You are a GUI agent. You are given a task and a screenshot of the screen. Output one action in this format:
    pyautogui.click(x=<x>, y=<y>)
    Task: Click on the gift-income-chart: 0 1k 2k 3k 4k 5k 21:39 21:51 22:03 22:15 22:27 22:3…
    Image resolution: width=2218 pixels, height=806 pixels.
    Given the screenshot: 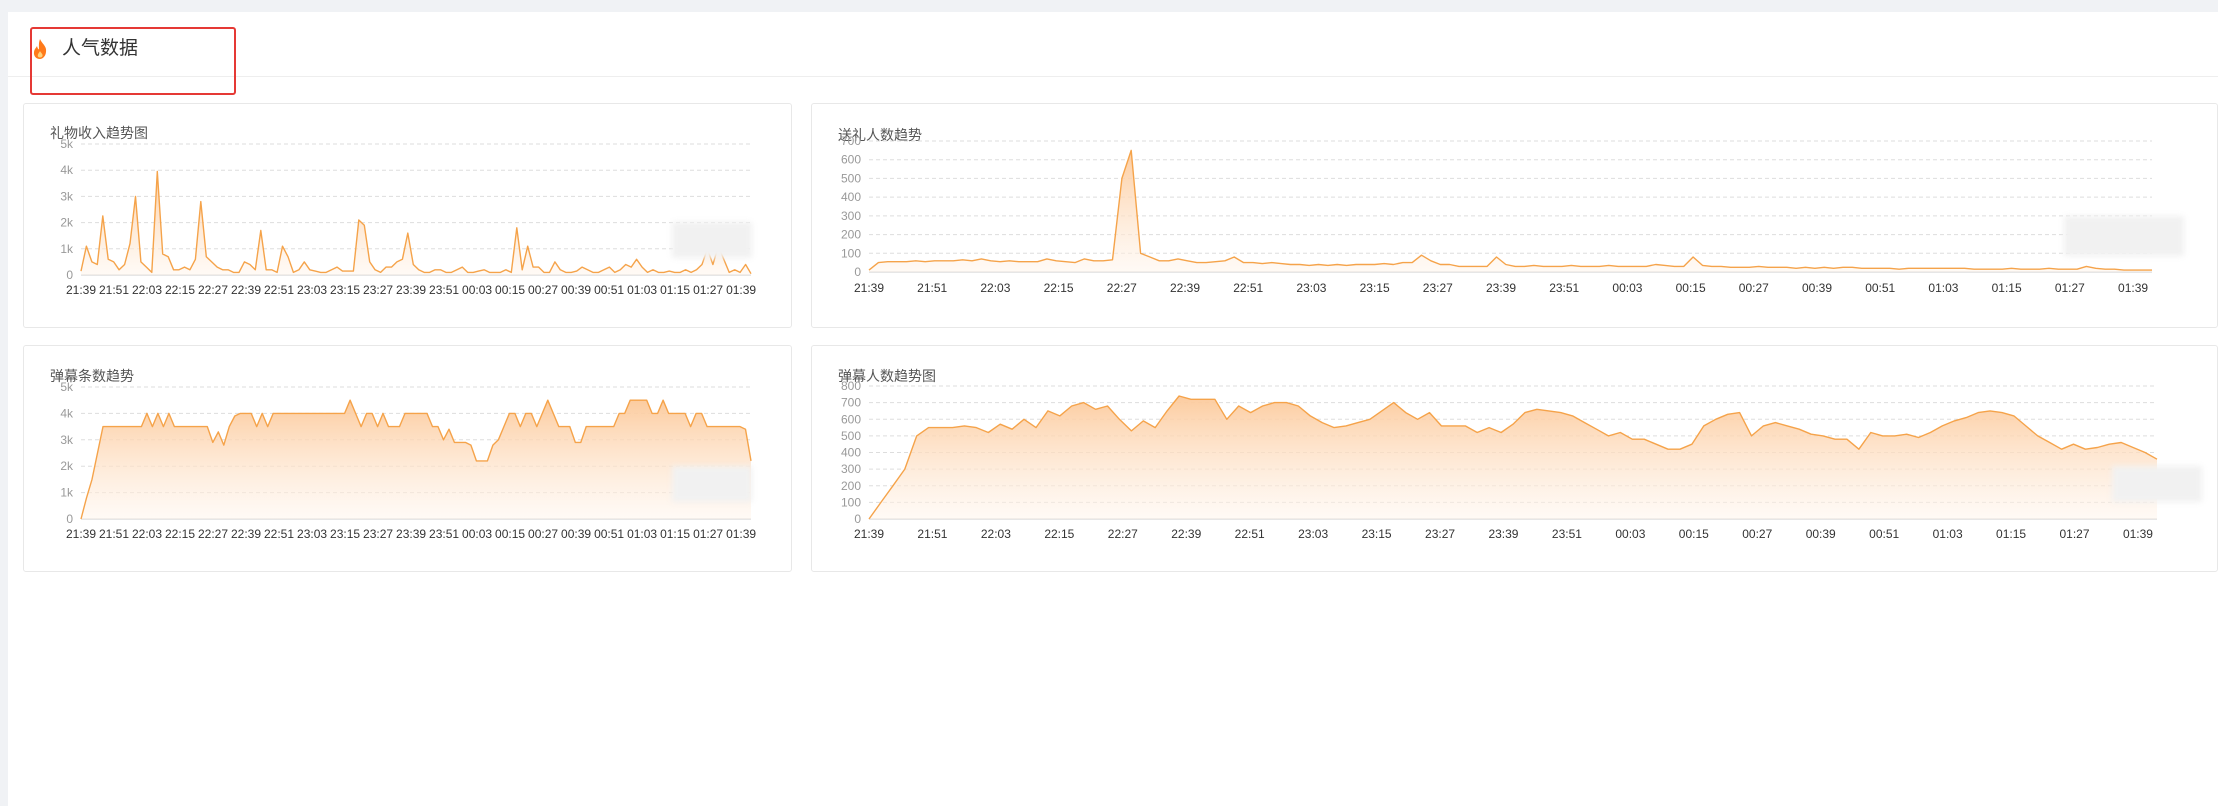 What is the action you would take?
    pyautogui.click(x=408, y=217)
    